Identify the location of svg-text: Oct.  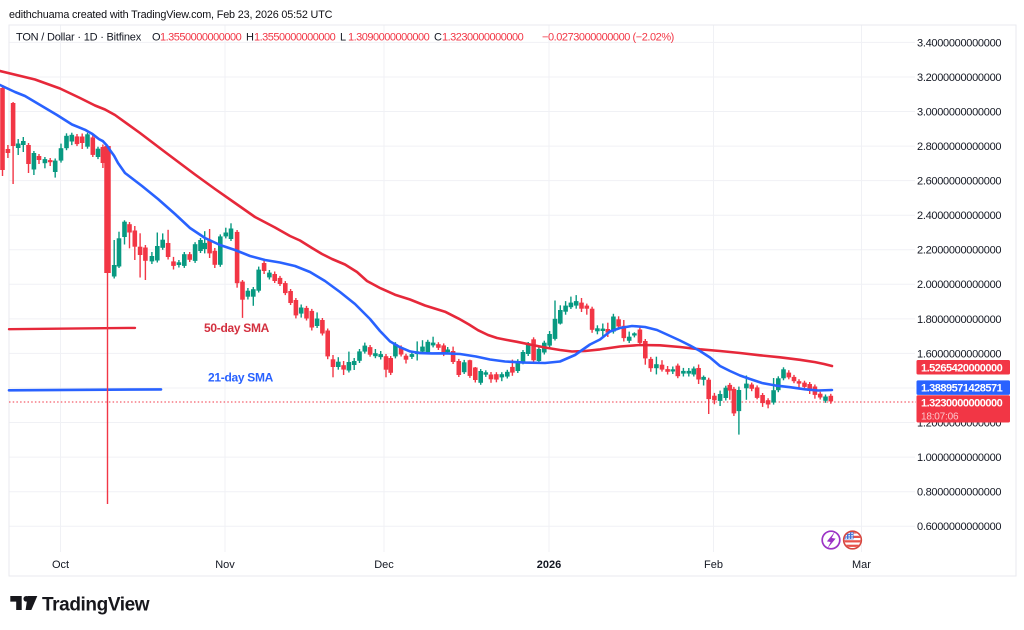
(60, 565).